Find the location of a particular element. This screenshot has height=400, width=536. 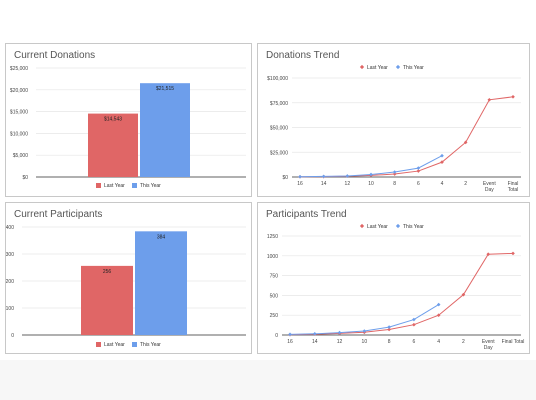

y-tick-label: 200 is located at coordinates (10, 282).